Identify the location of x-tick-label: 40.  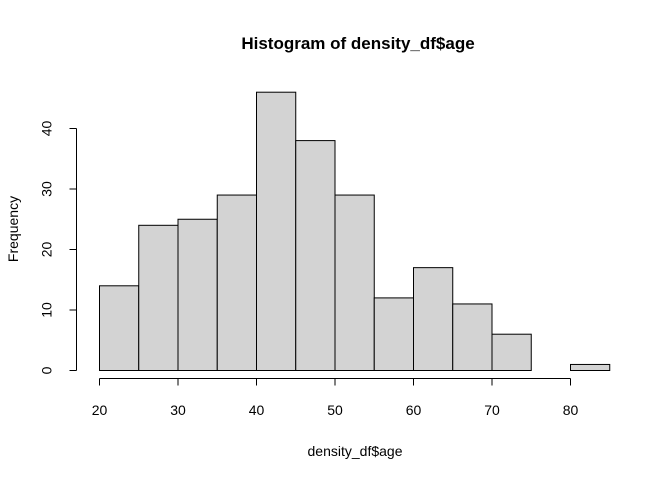
(257, 410).